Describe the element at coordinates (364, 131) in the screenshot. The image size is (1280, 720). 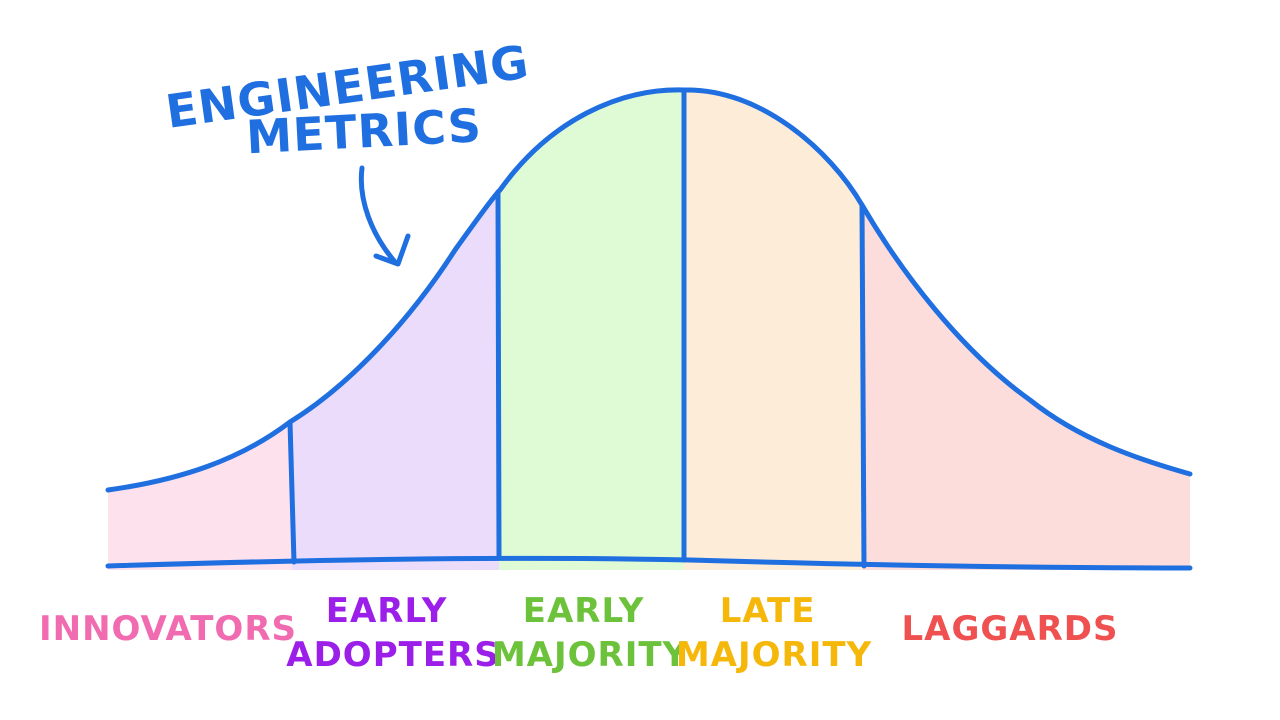
I see `annotation-line-2: METRICS` at that location.